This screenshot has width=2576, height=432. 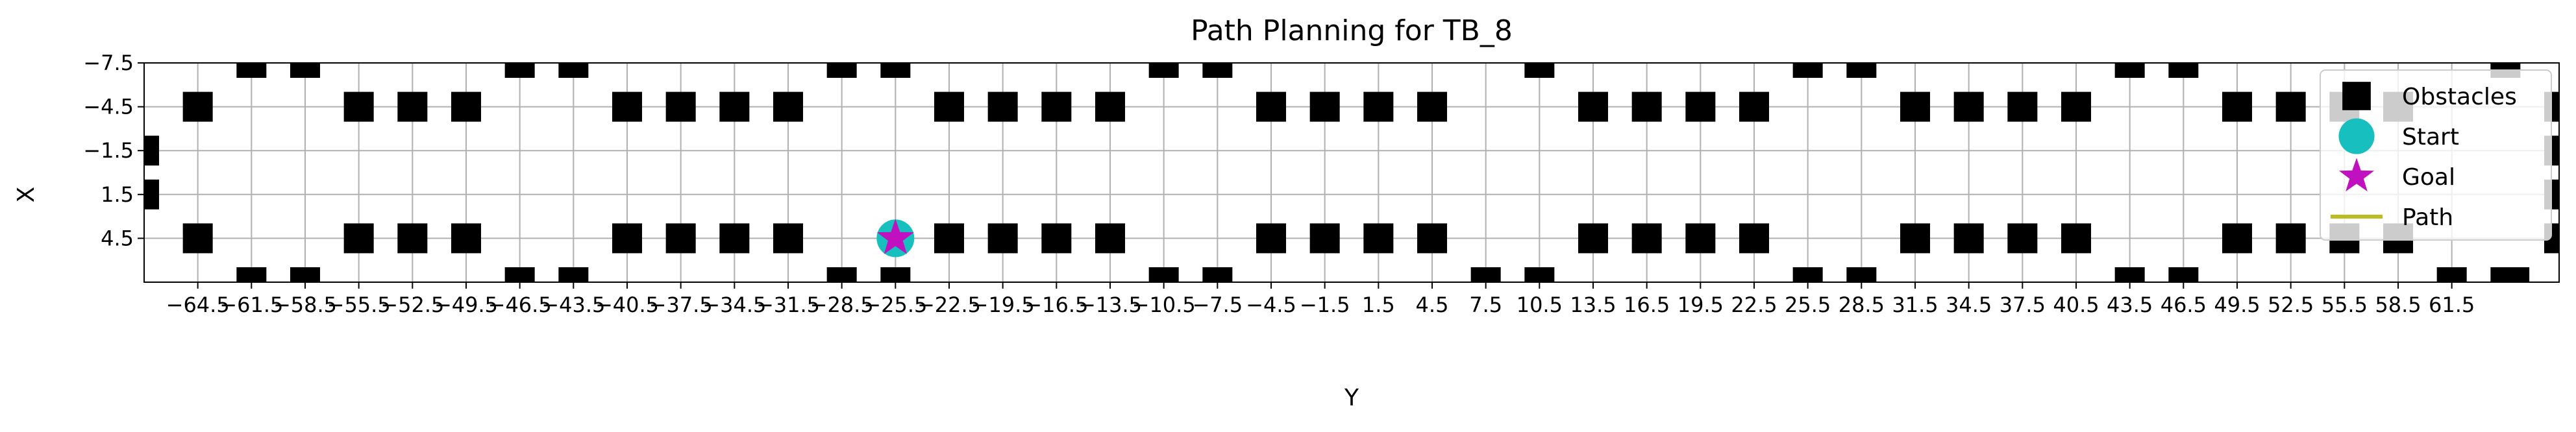 I want to click on x-tick-label: 52.5, so click(x=2291, y=305).